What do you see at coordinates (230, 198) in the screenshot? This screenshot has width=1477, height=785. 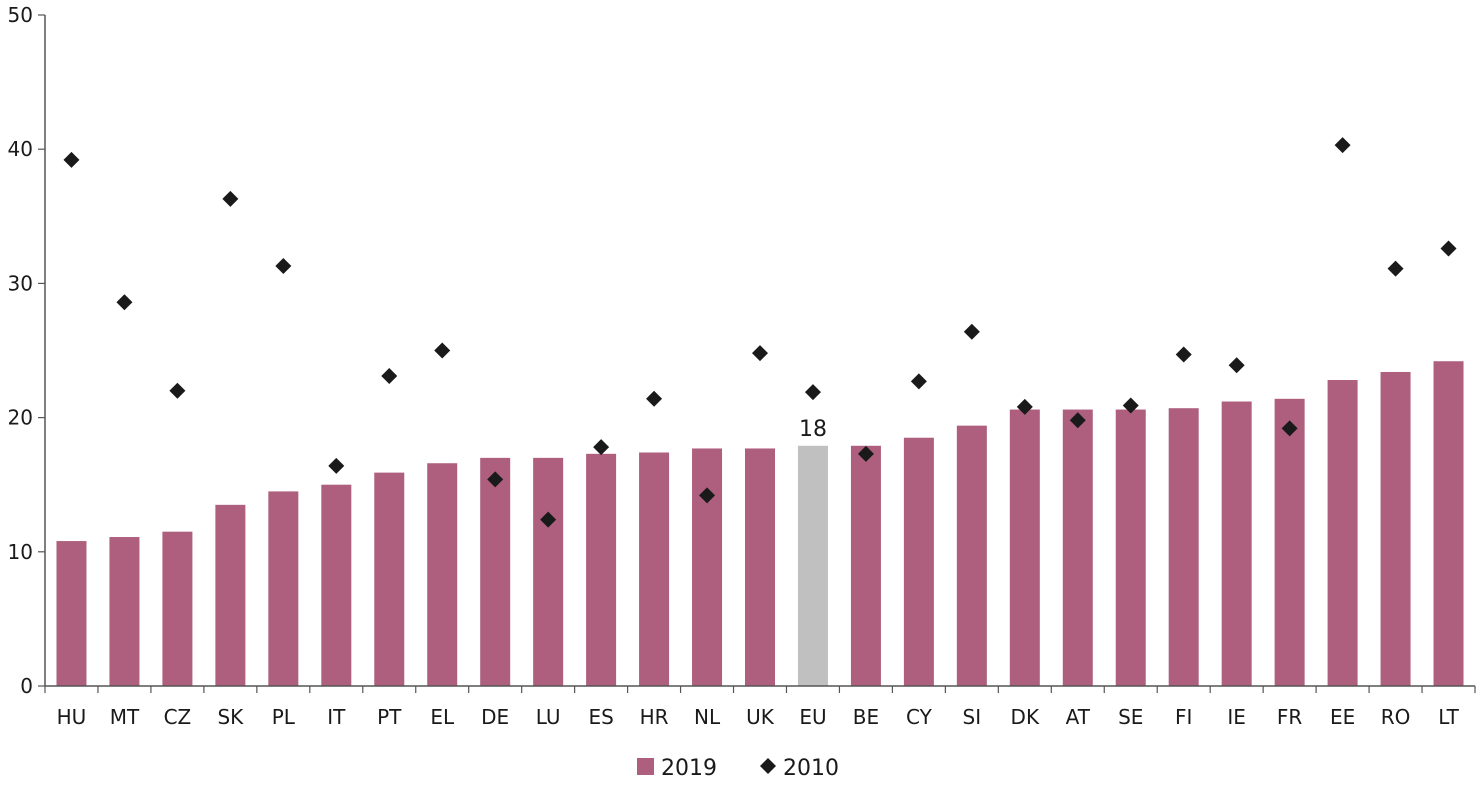 I see `point-2010-sk` at bounding box center [230, 198].